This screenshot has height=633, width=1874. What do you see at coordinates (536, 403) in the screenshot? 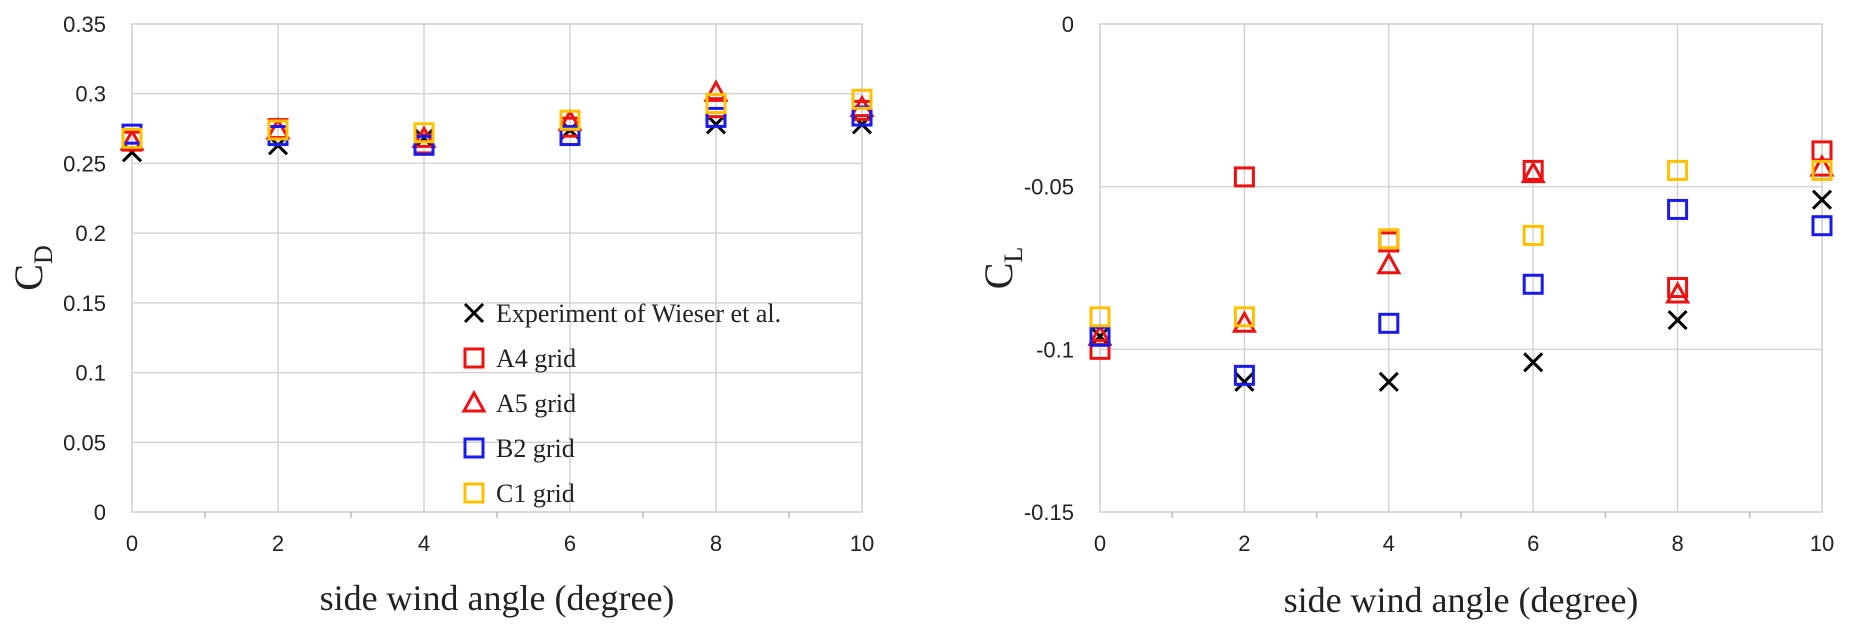
I see `legend-label: A5 grid` at bounding box center [536, 403].